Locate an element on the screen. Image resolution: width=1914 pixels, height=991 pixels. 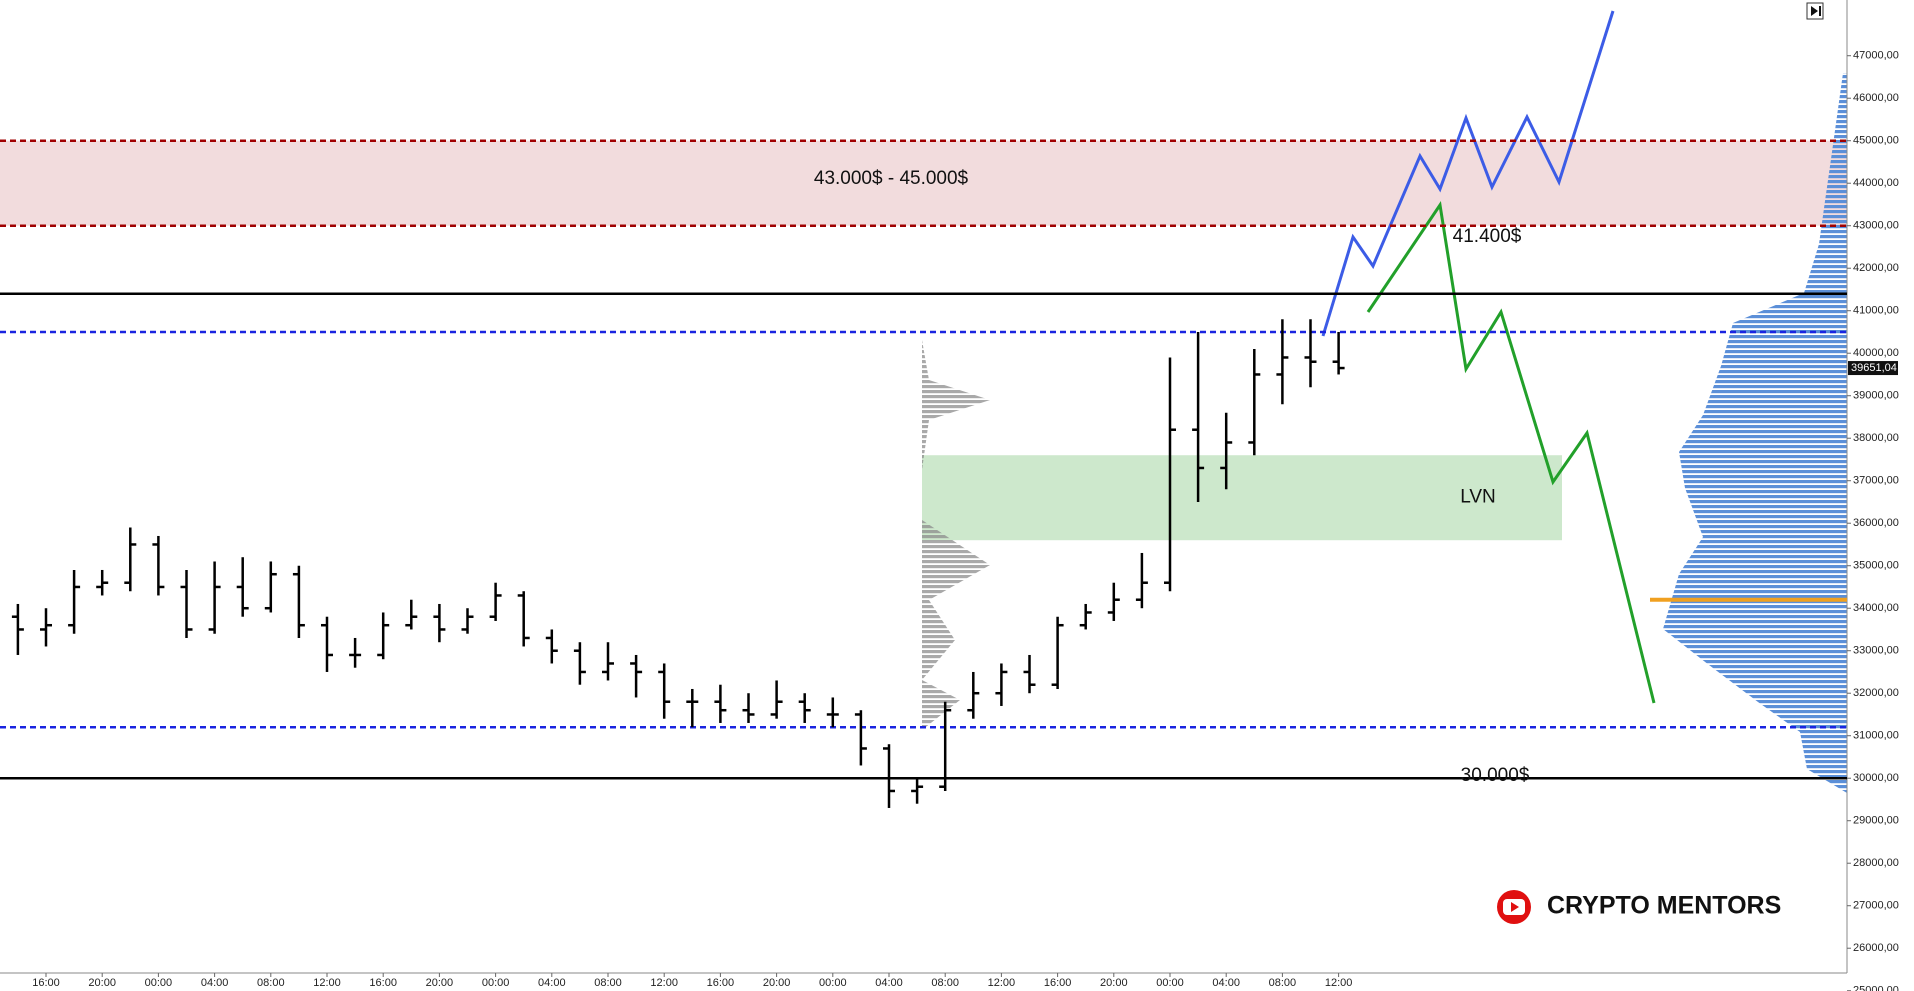
y-tick-label: 46000,00 is located at coordinates (1876, 98).